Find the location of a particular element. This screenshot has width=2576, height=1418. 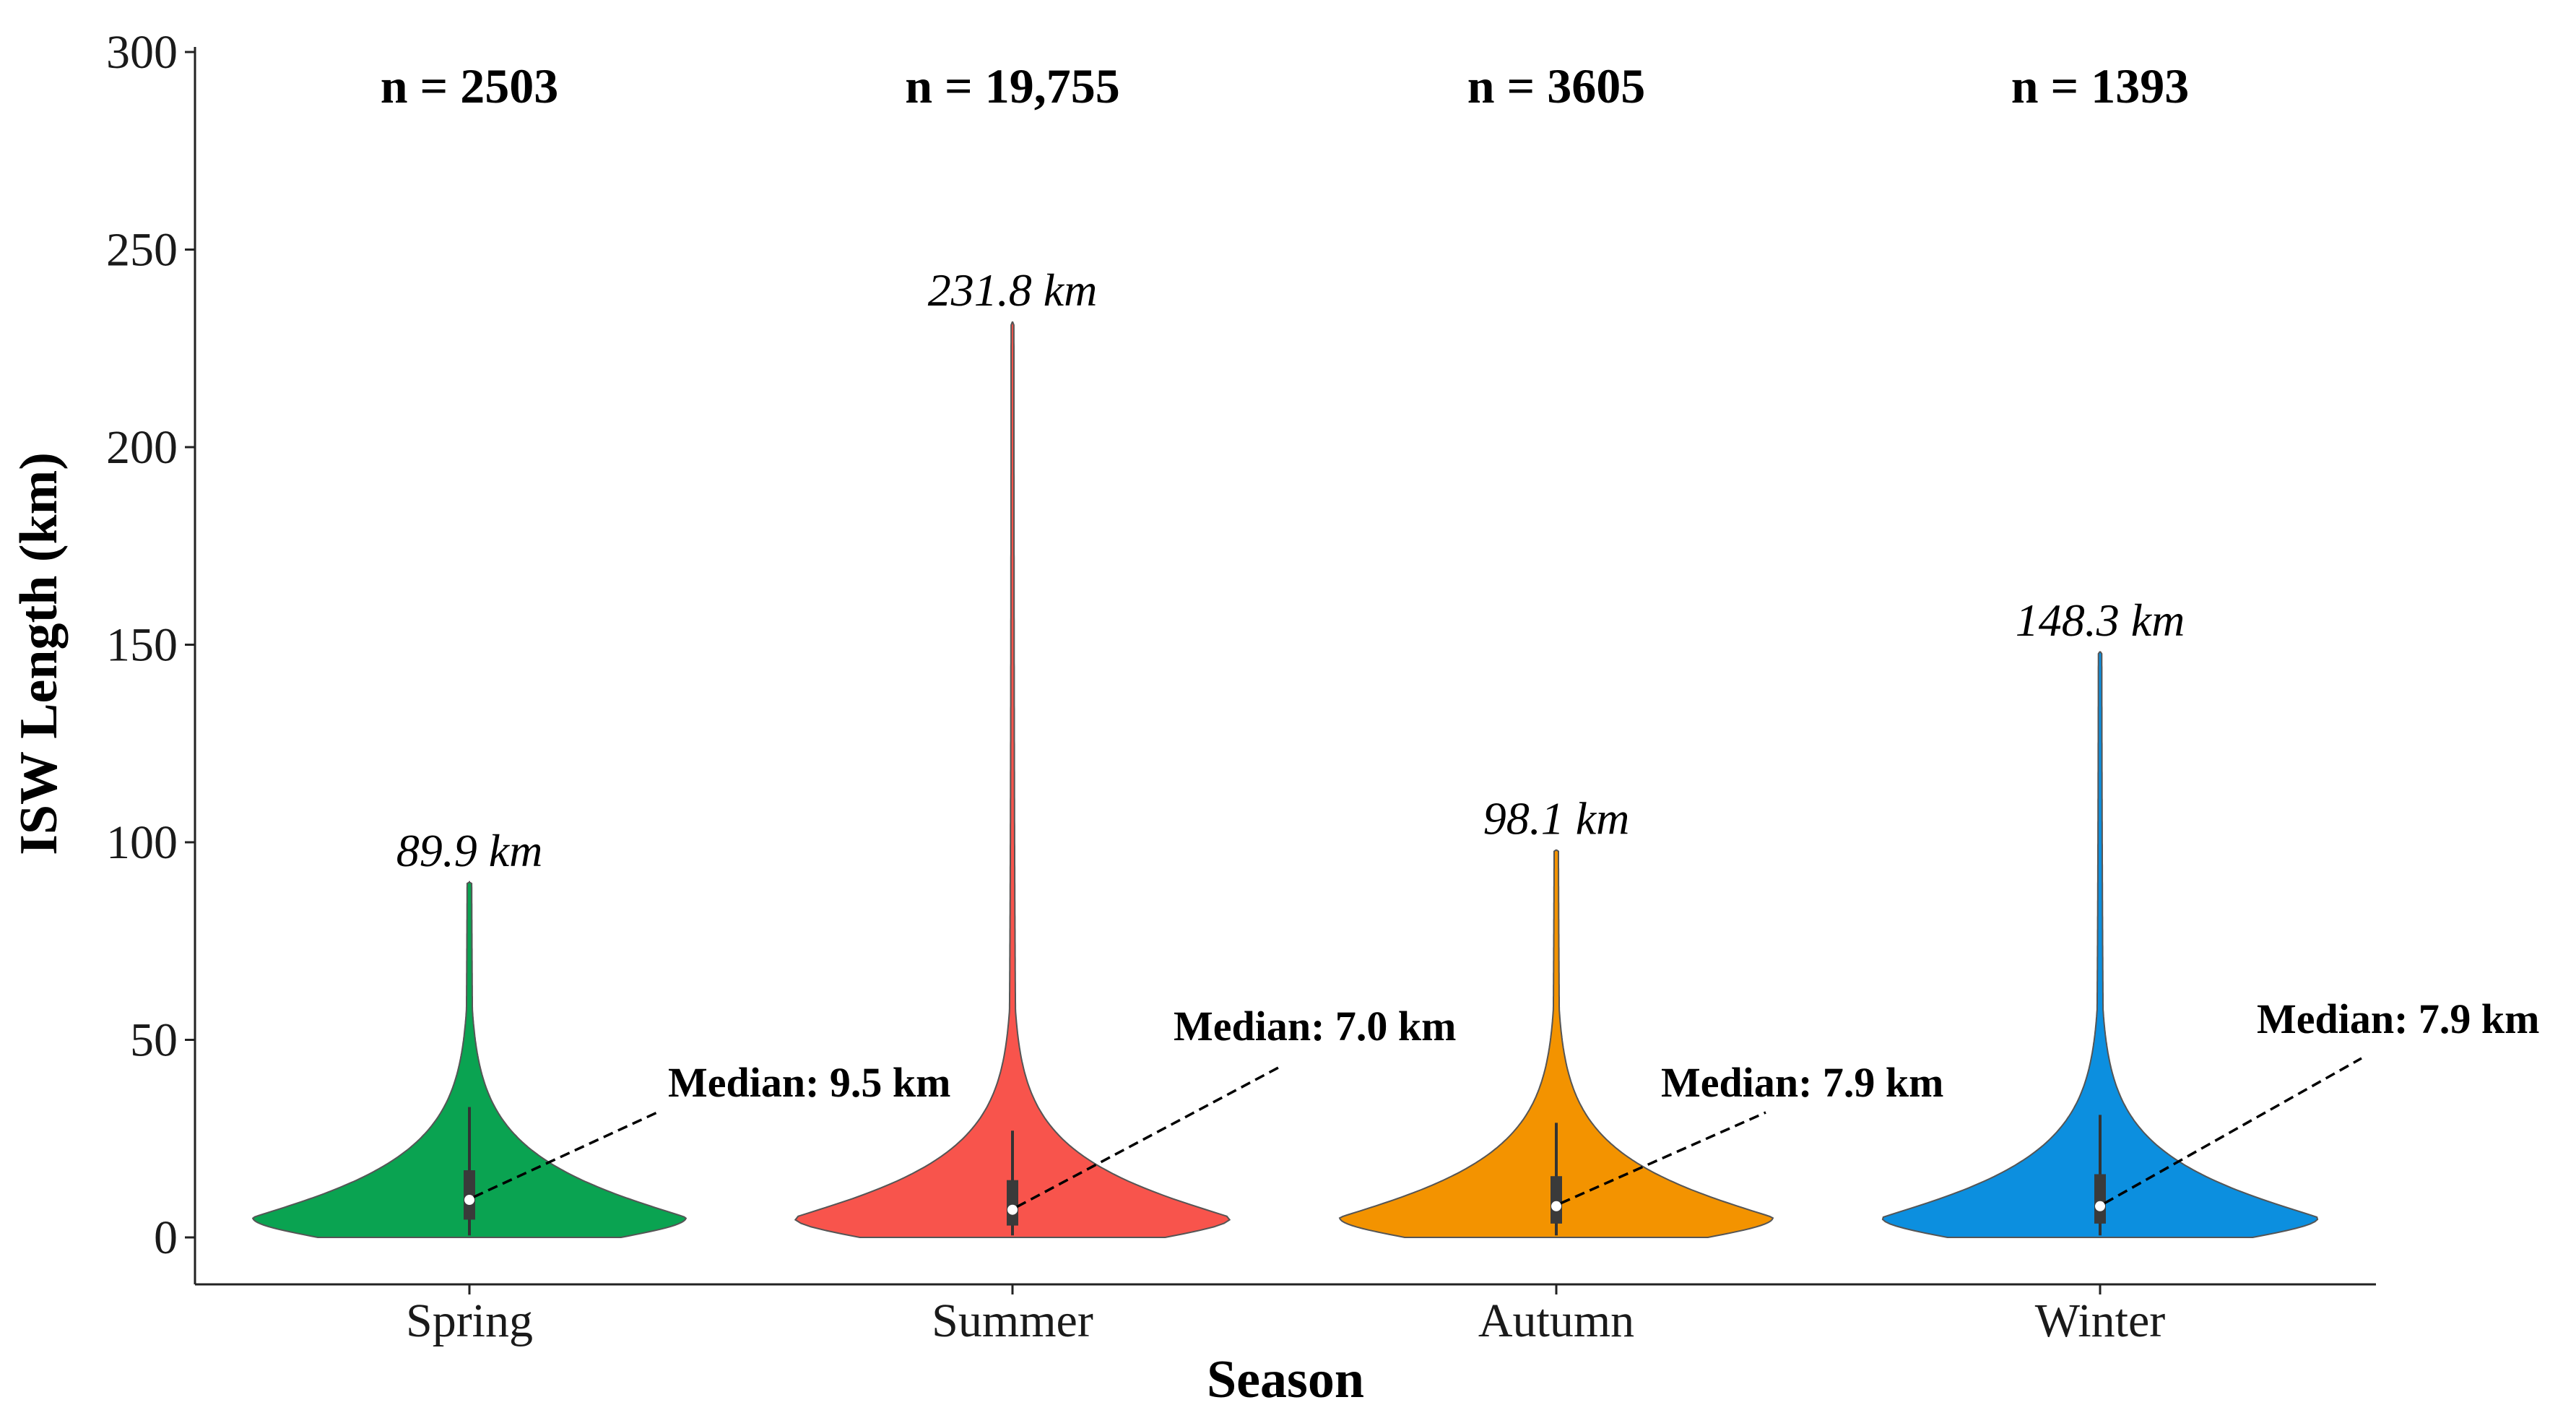

n-label-autumn: n = 3605 is located at coordinates (1556, 86).